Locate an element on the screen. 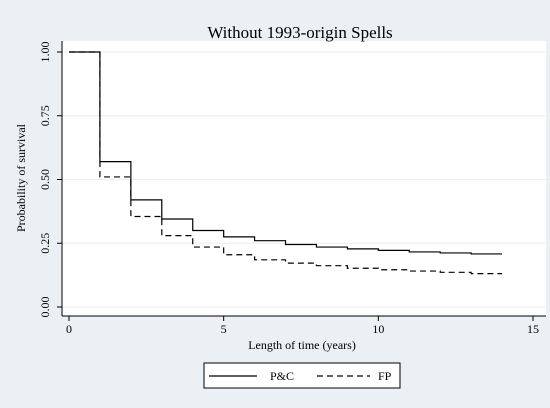 This screenshot has width=550, height=408. y-tick-label: 0.25 is located at coordinates (45, 243).